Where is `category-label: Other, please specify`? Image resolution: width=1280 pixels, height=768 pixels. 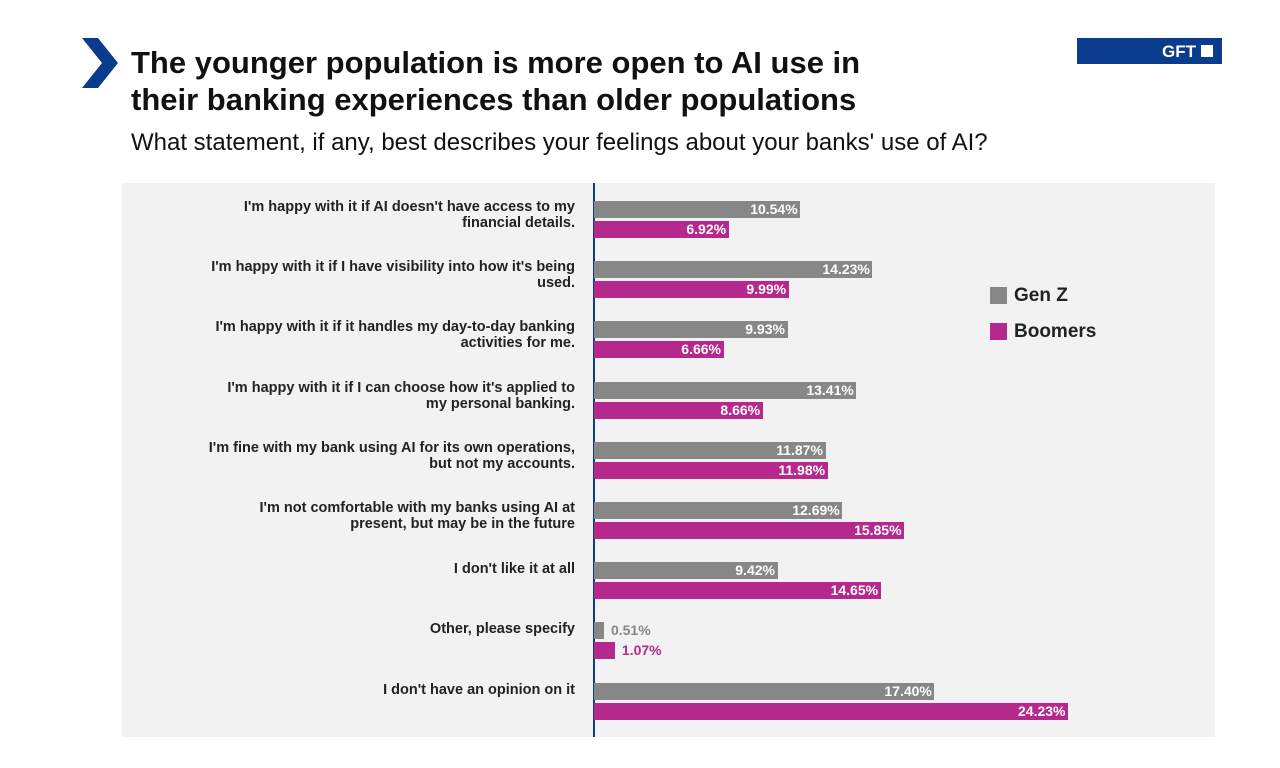 category-label: Other, please specify is located at coordinates (502, 629).